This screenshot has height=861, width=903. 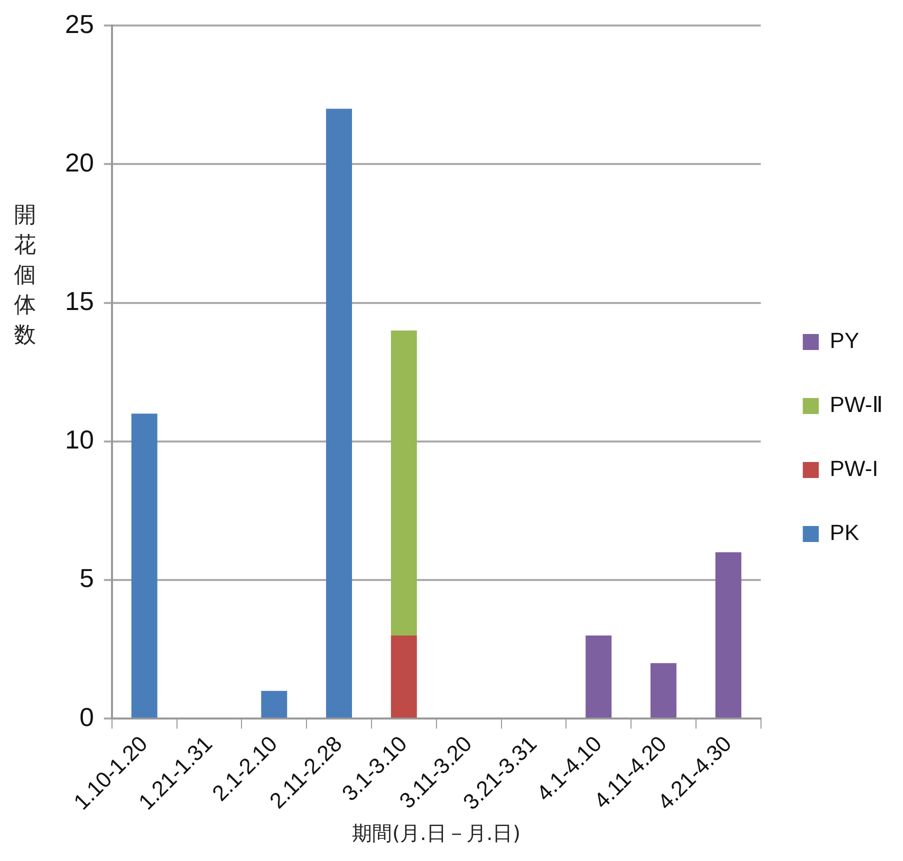 What do you see at coordinates (436, 833) in the screenshot?
I see `x-axis-title: 期間(月.日－月.日)` at bounding box center [436, 833].